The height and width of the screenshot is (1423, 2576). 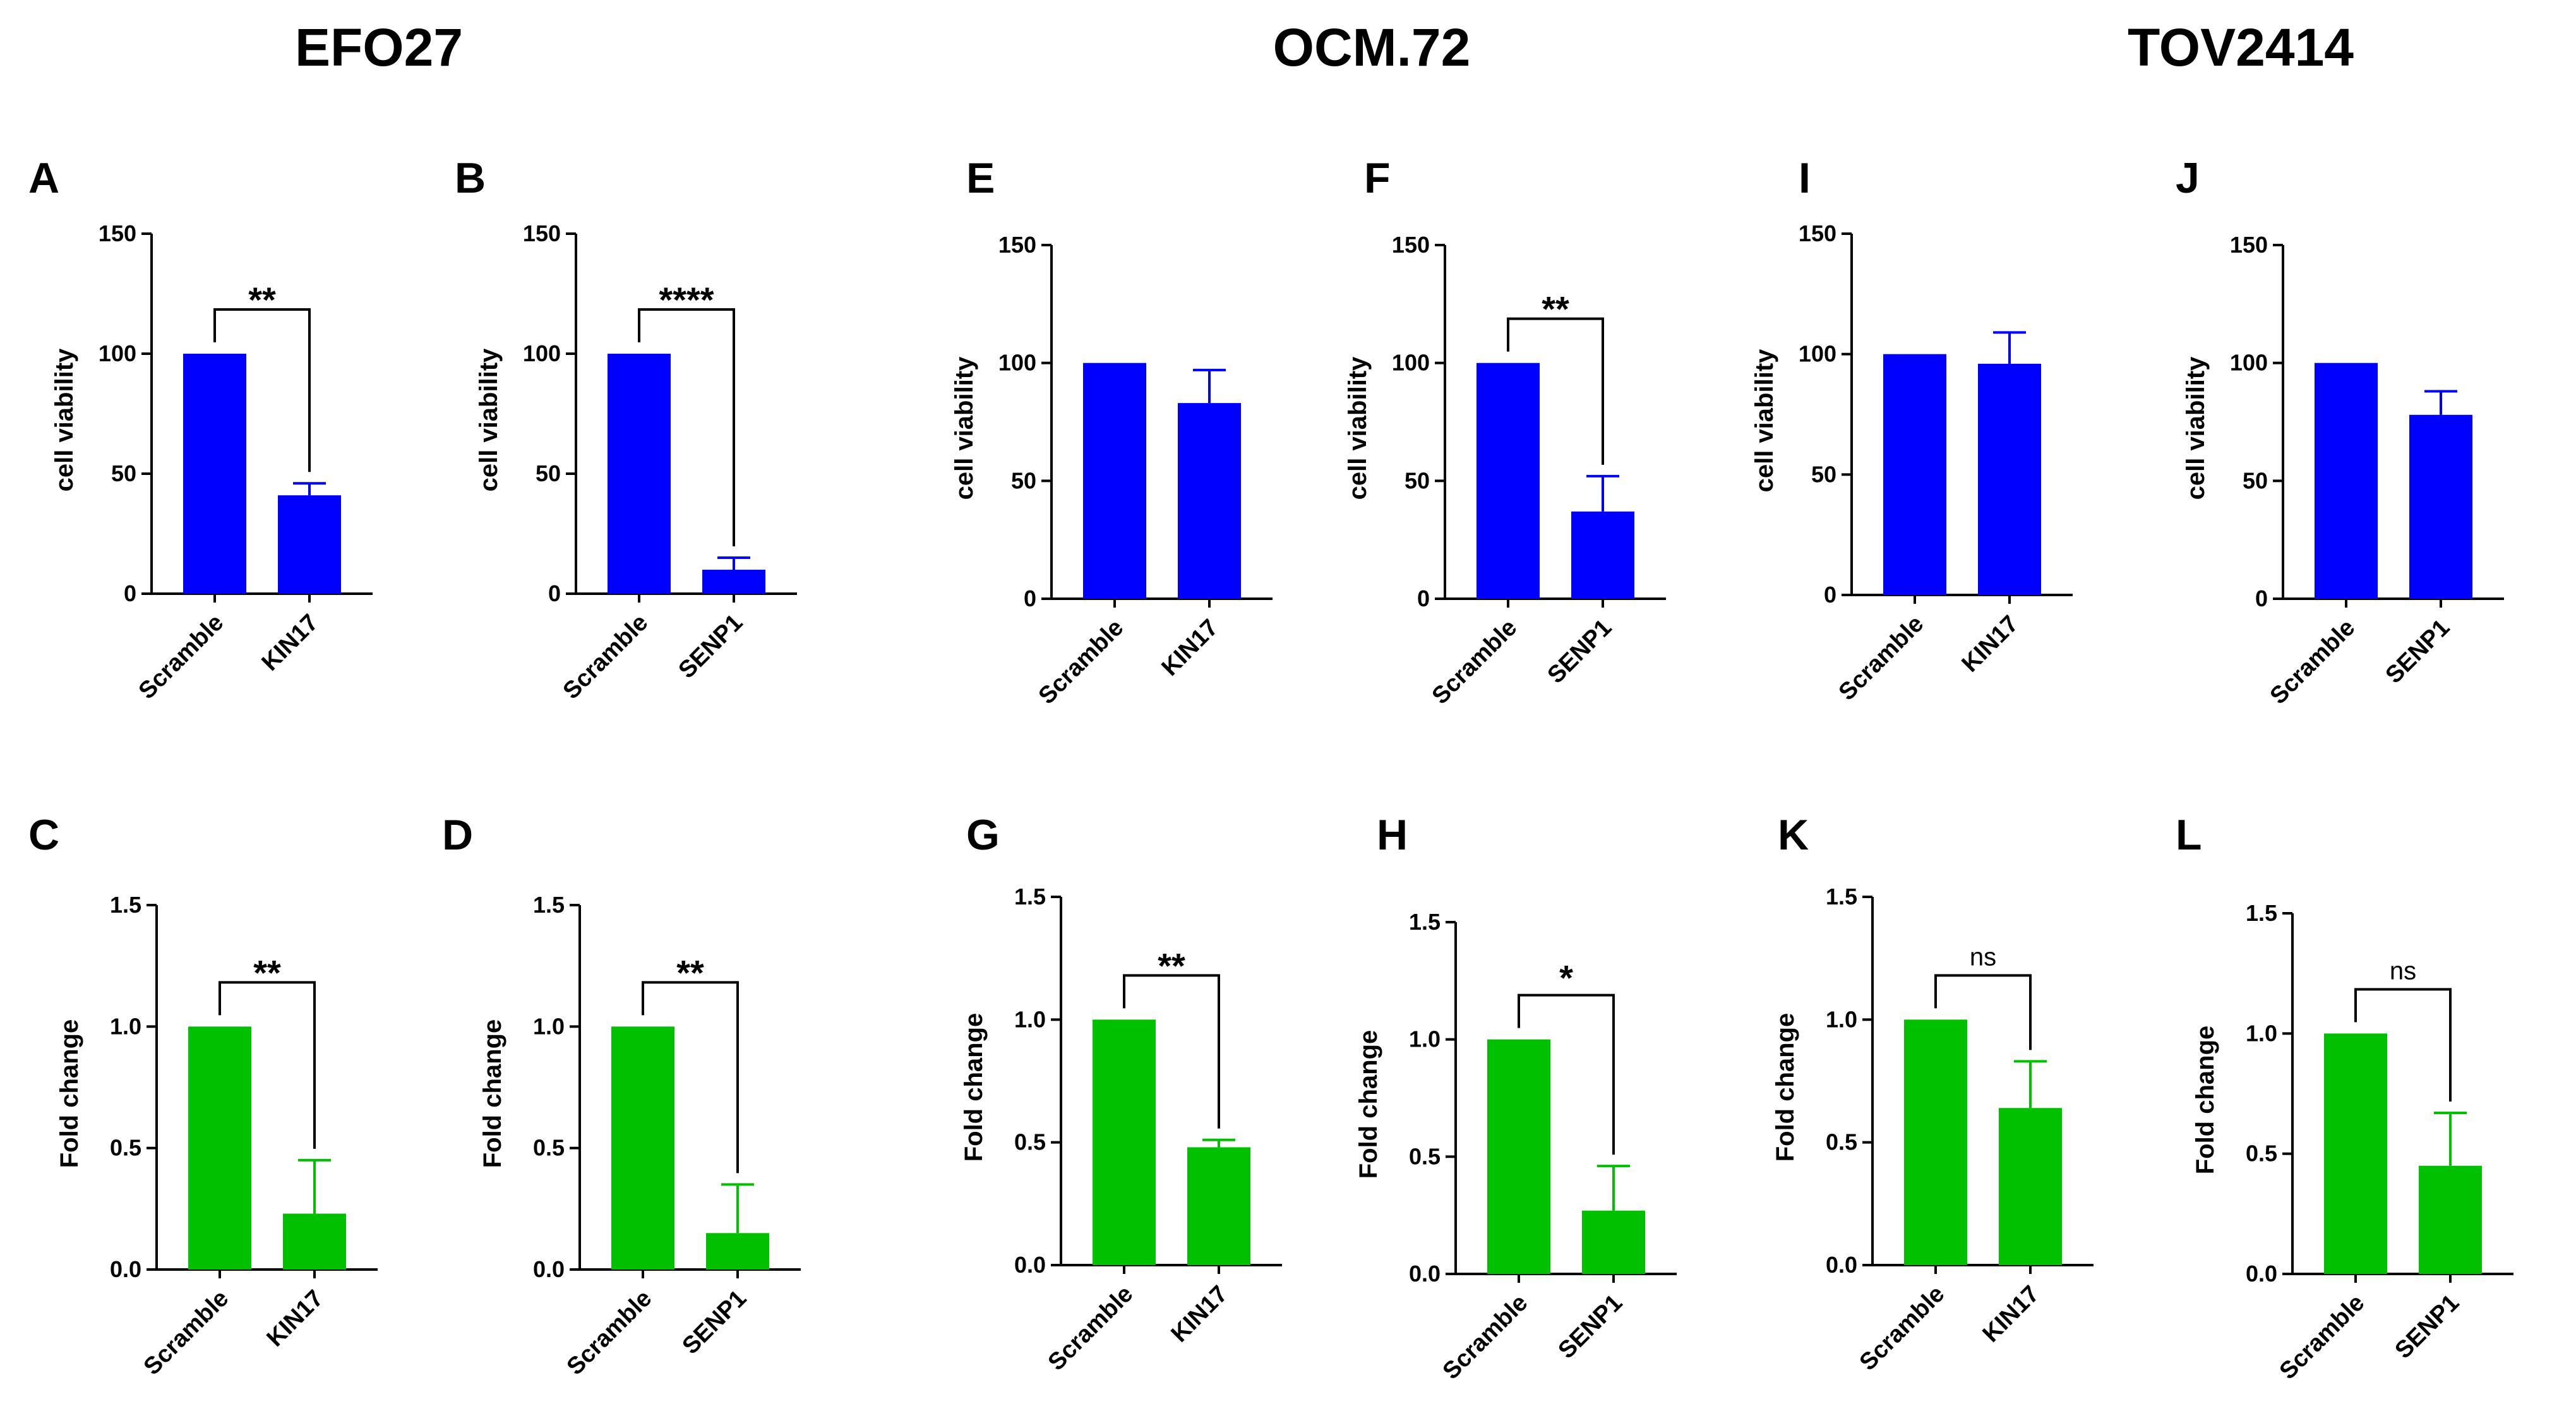 I want to click on panel-letter-g: G, so click(x=983, y=835).